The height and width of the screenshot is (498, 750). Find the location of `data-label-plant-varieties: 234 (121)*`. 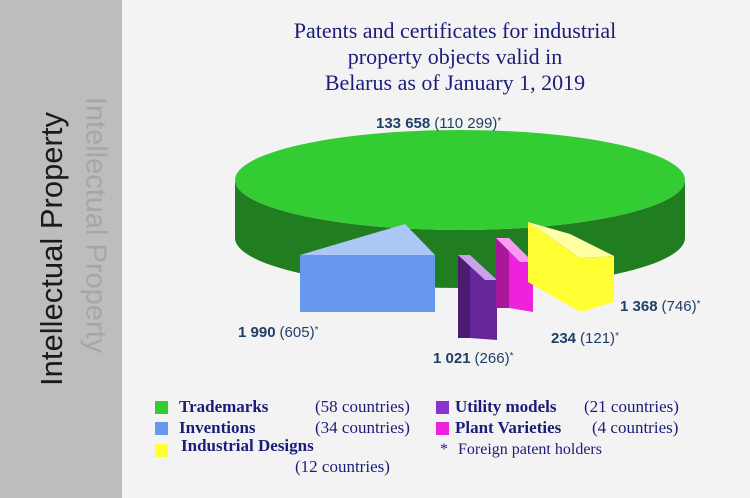

data-label-plant-varieties: 234 (121)* is located at coordinates (585, 338).